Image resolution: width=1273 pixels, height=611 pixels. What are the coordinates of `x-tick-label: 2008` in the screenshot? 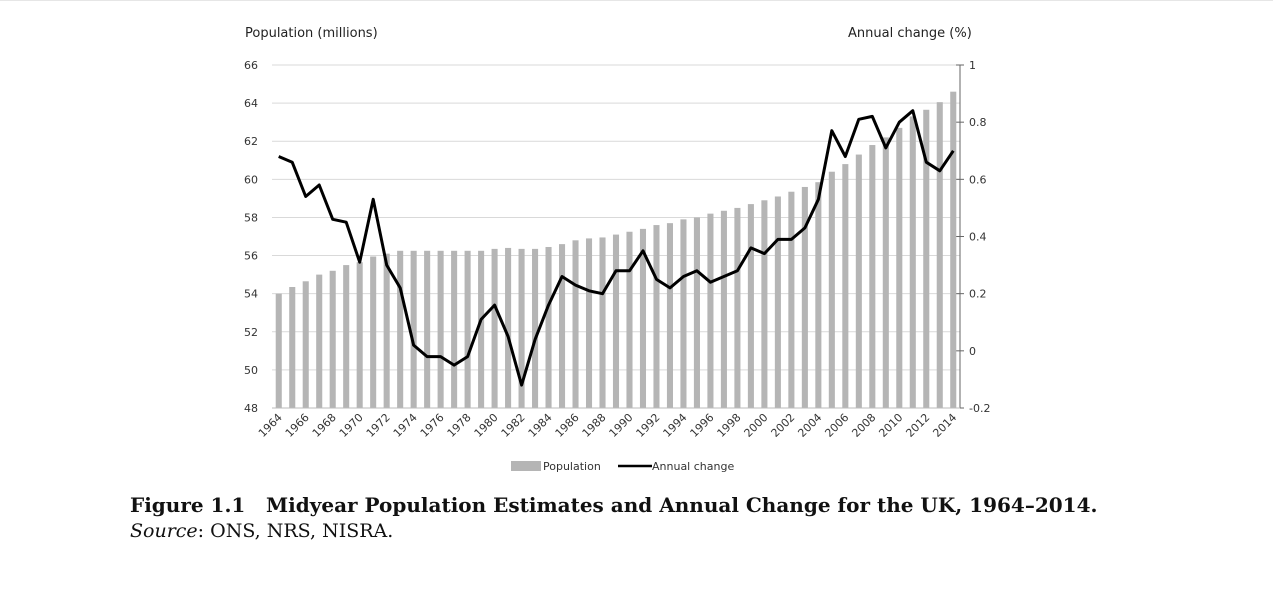 It's located at (863, 425).